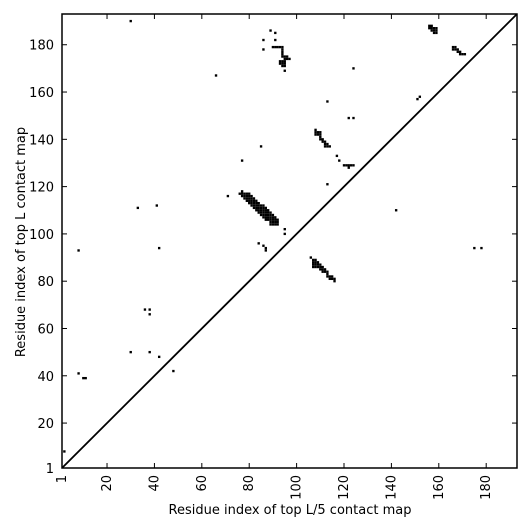 The width and height of the screenshot is (531, 531). I want to click on y-tick-label: 140, so click(41, 140).